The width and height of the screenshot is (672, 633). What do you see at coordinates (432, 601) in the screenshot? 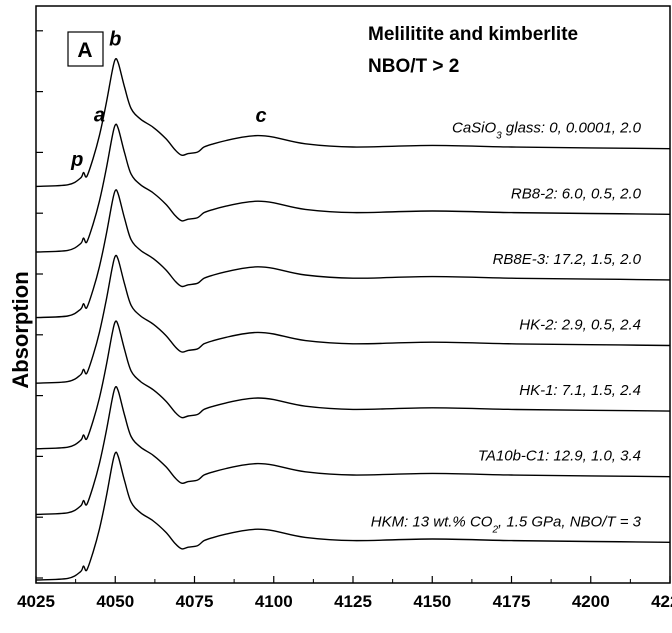
I see `x-tick-label: 4150` at bounding box center [432, 601].